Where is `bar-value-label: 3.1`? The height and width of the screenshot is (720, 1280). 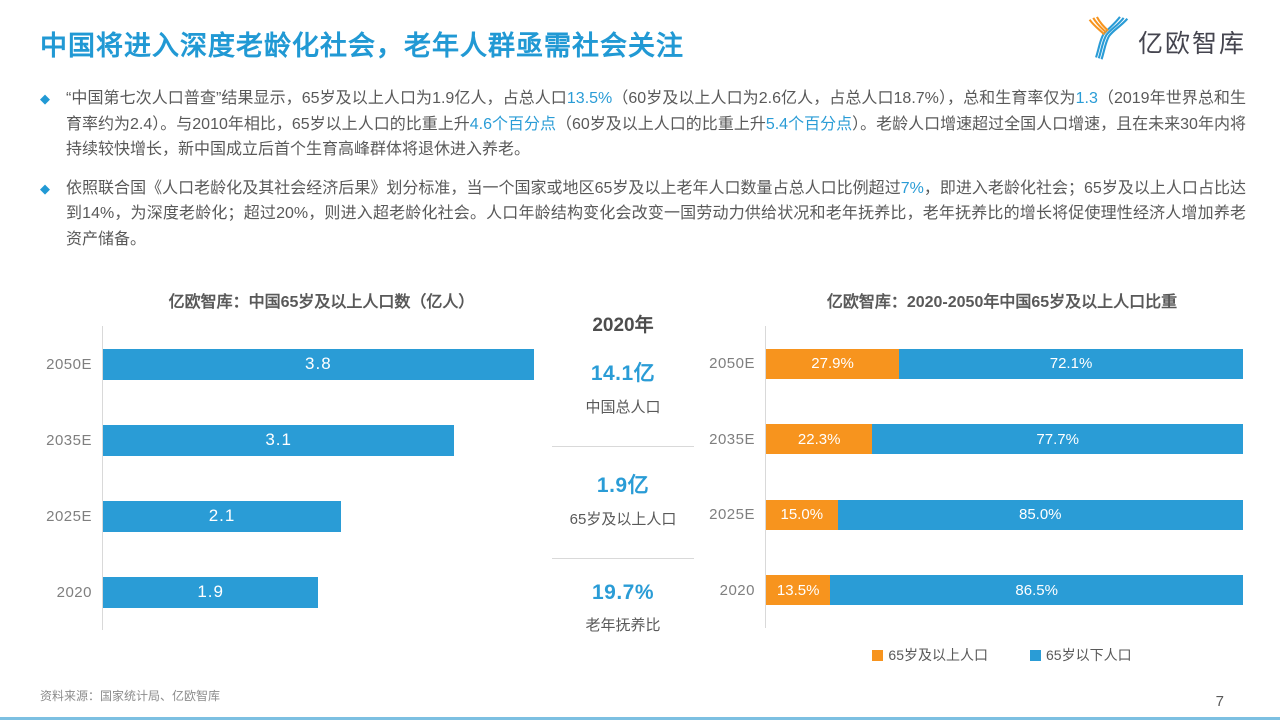 bar-value-label: 3.1 is located at coordinates (278, 439).